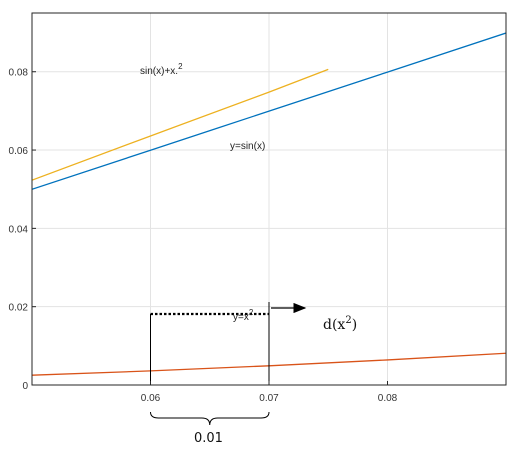 The image size is (521, 449). I want to click on y-tick-label: 0.02, so click(19, 308).